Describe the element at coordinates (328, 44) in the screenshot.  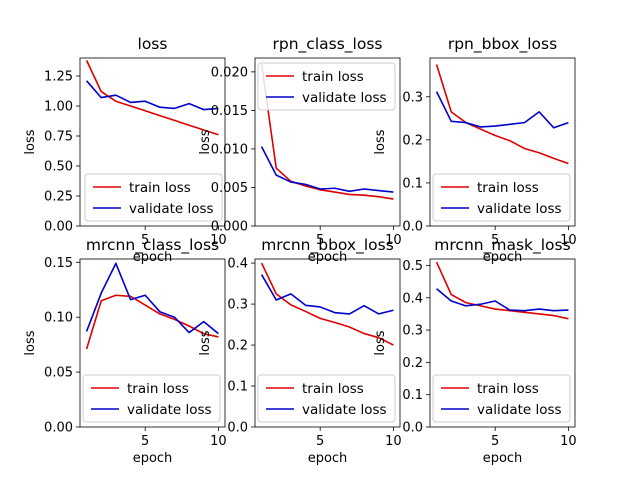
I see `subplot-title: rpn_class_loss` at that location.